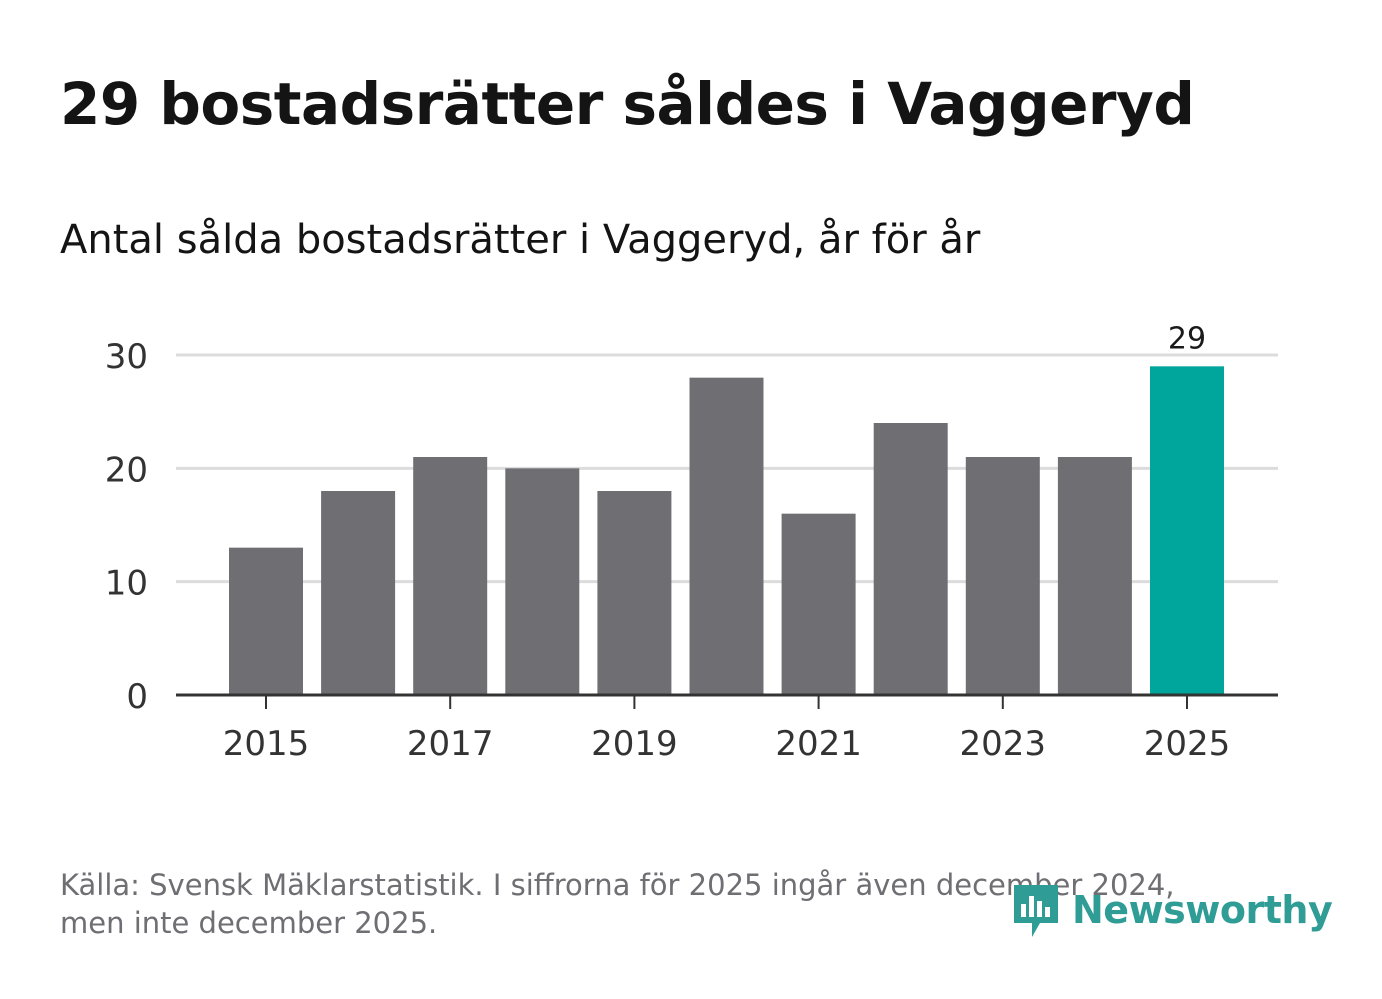 Image resolution: width=1382 pixels, height=999 pixels. Describe the element at coordinates (818, 604) in the screenshot. I see `bar-2021` at that location.